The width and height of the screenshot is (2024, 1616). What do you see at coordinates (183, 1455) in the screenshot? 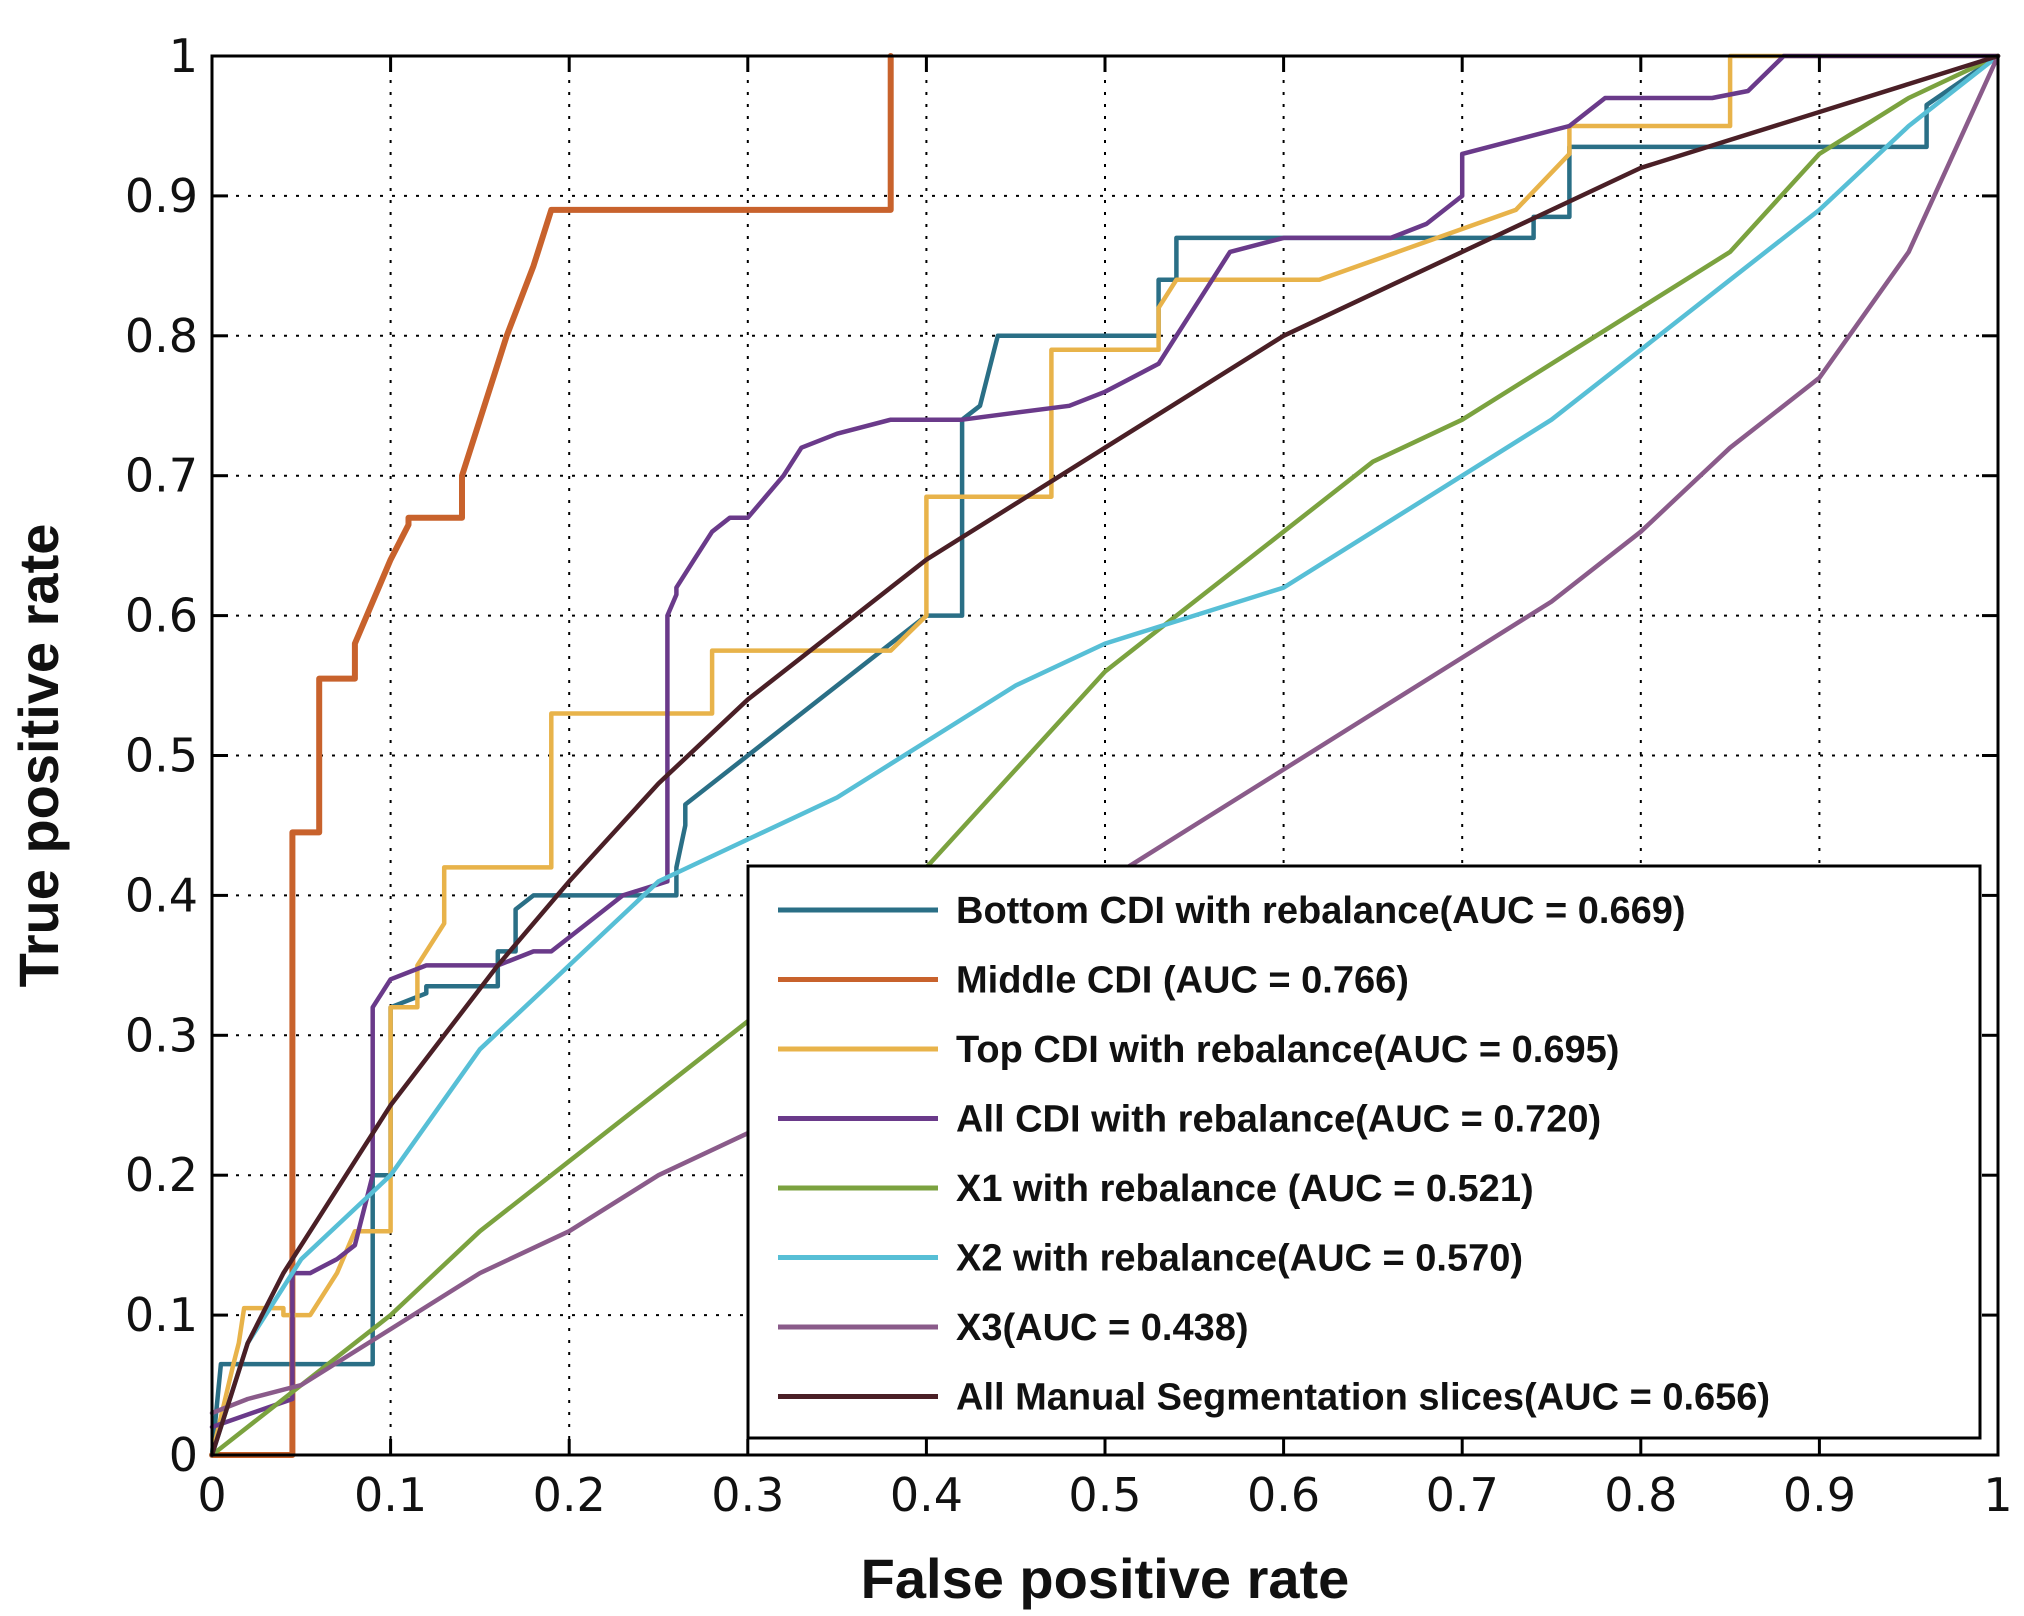
I see `y-tick-label: 0` at bounding box center [183, 1455].